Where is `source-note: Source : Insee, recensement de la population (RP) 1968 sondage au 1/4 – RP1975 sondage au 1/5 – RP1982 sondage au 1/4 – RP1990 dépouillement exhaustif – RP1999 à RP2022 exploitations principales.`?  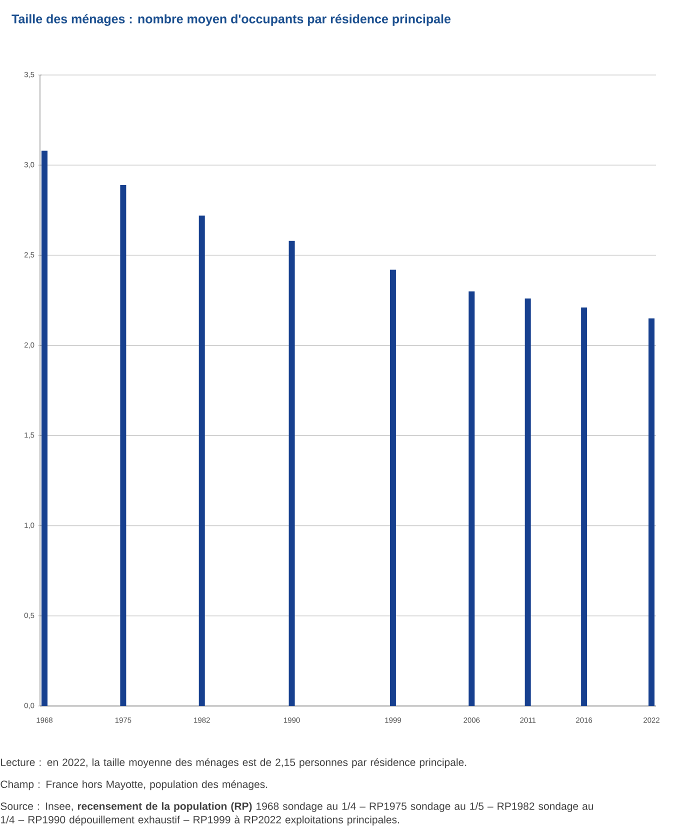
source-note: Source : Insee, recensement de la population (RP) 1968 sondage au 1/4 – RP1975 sondage au 1/5 – RP1982 sondage au 1/4 – RP1990 dépouillement exhaustif – RP1999 à RP2022 exploitations principales. is located at coordinates (297, 814).